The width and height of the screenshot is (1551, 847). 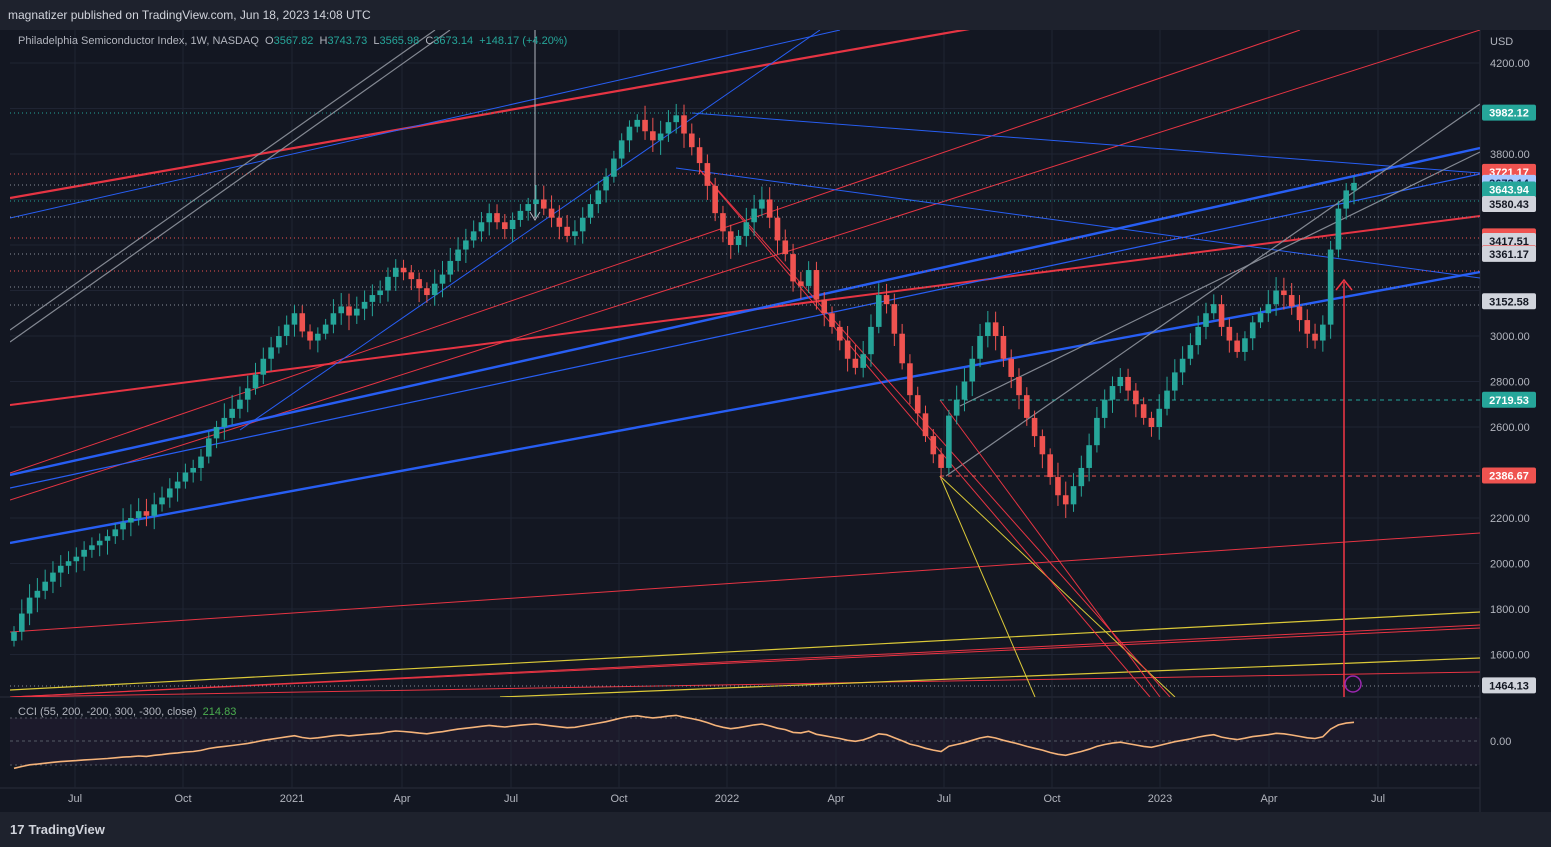 What do you see at coordinates (684, 742) in the screenshot?
I see `cci-line` at bounding box center [684, 742].